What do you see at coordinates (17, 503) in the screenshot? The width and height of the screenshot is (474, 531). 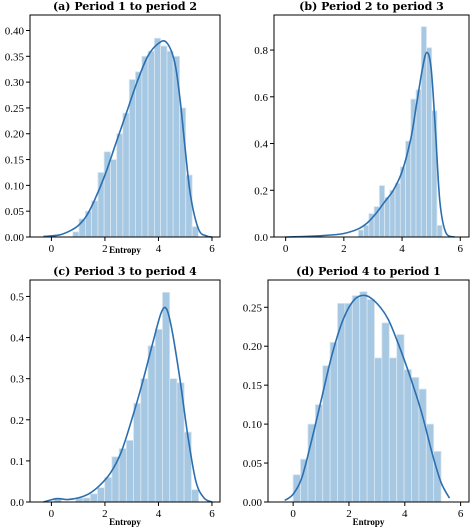 I see `y-tick-label: 0.0` at bounding box center [17, 503].